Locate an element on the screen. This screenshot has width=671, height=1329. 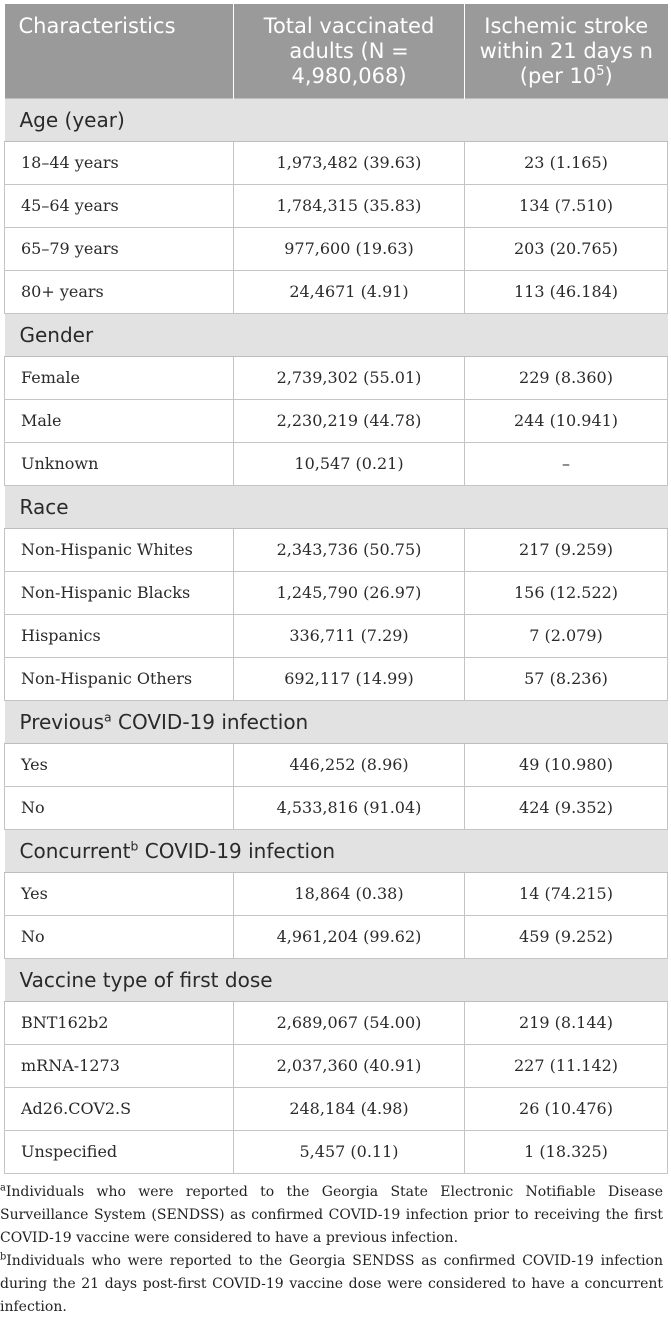
table-row: Yes 446,252 (8.96) 49 (10.980) is located at coordinates (336, 764).